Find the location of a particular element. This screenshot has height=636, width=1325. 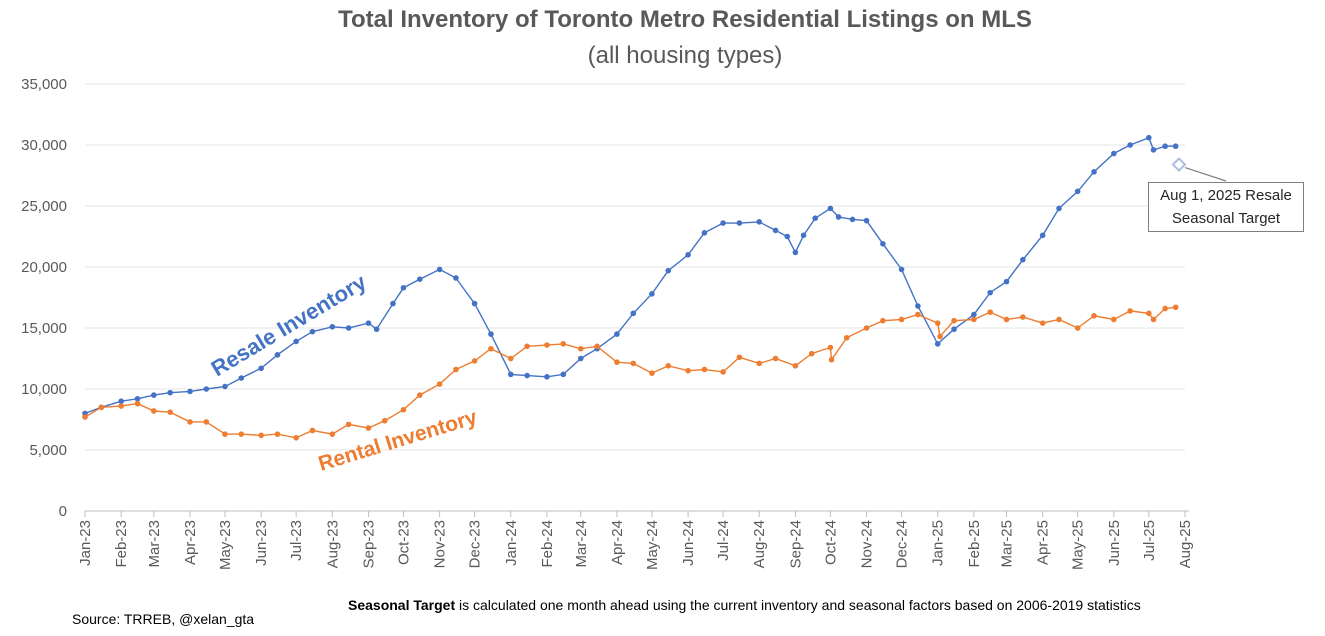

x-tick-label: Mar-23 is located at coordinates (154, 544).